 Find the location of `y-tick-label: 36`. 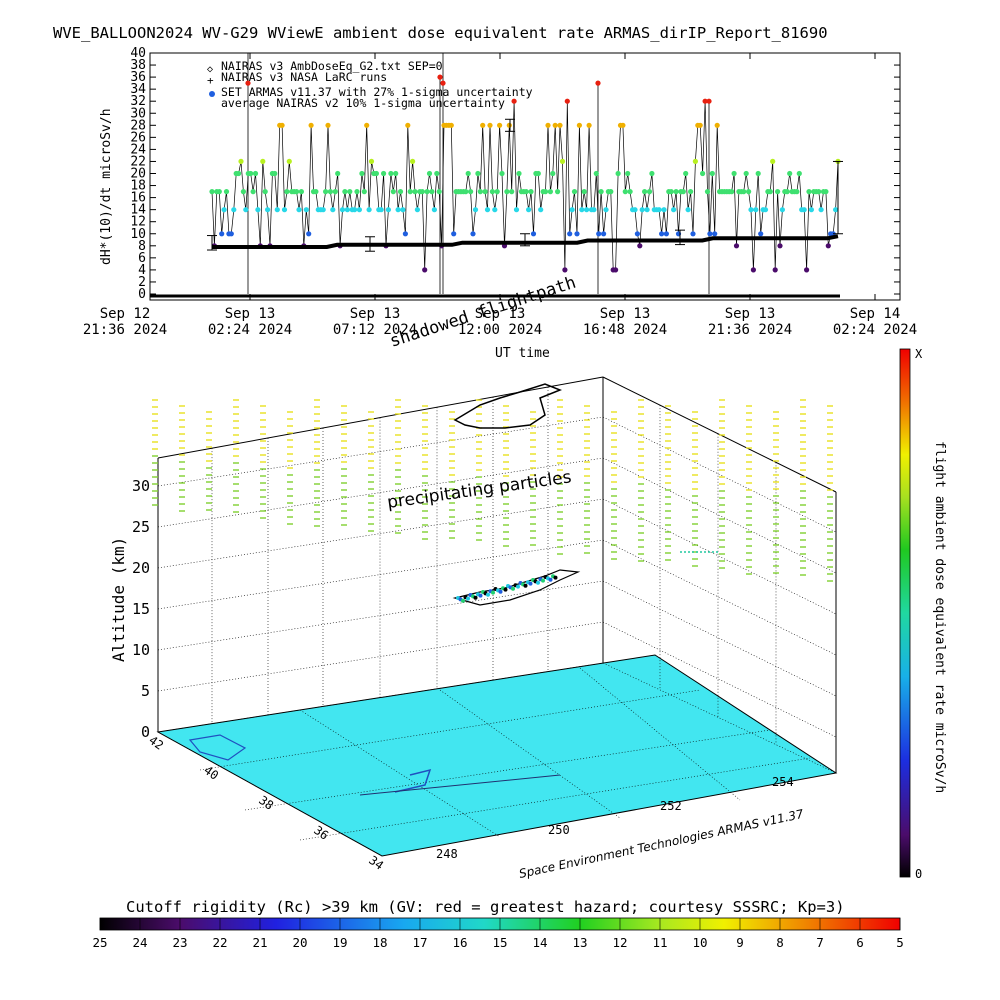

y-tick-label: 36 is located at coordinates (138, 77).